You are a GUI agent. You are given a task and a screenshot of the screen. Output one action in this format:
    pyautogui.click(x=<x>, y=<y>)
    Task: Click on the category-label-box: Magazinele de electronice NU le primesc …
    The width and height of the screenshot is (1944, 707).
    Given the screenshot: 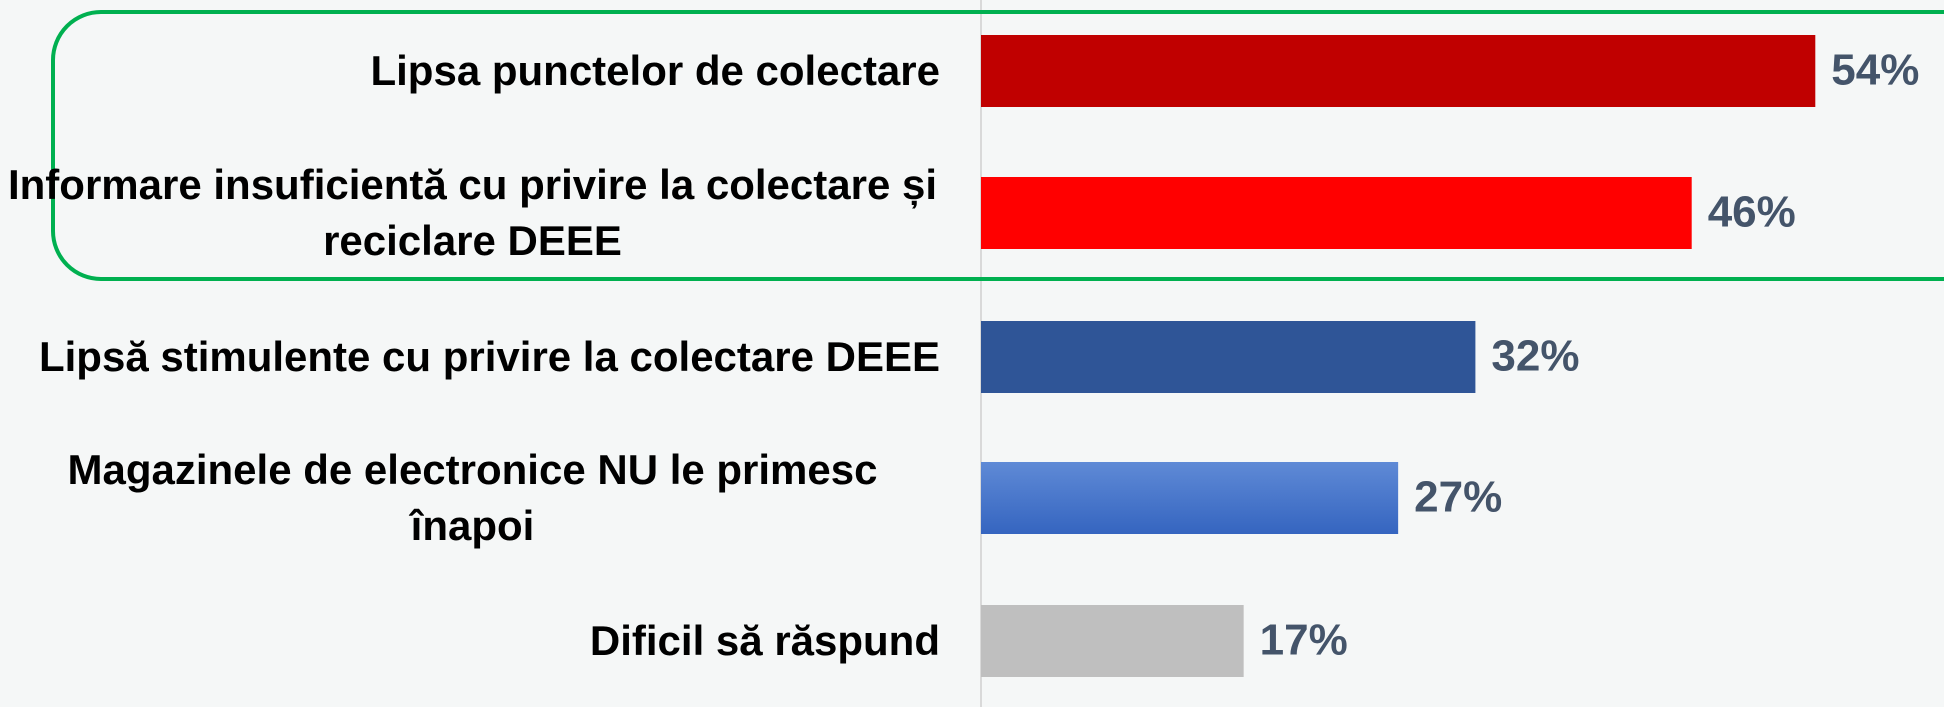 What is the action you would take?
    pyautogui.click(x=472, y=498)
    